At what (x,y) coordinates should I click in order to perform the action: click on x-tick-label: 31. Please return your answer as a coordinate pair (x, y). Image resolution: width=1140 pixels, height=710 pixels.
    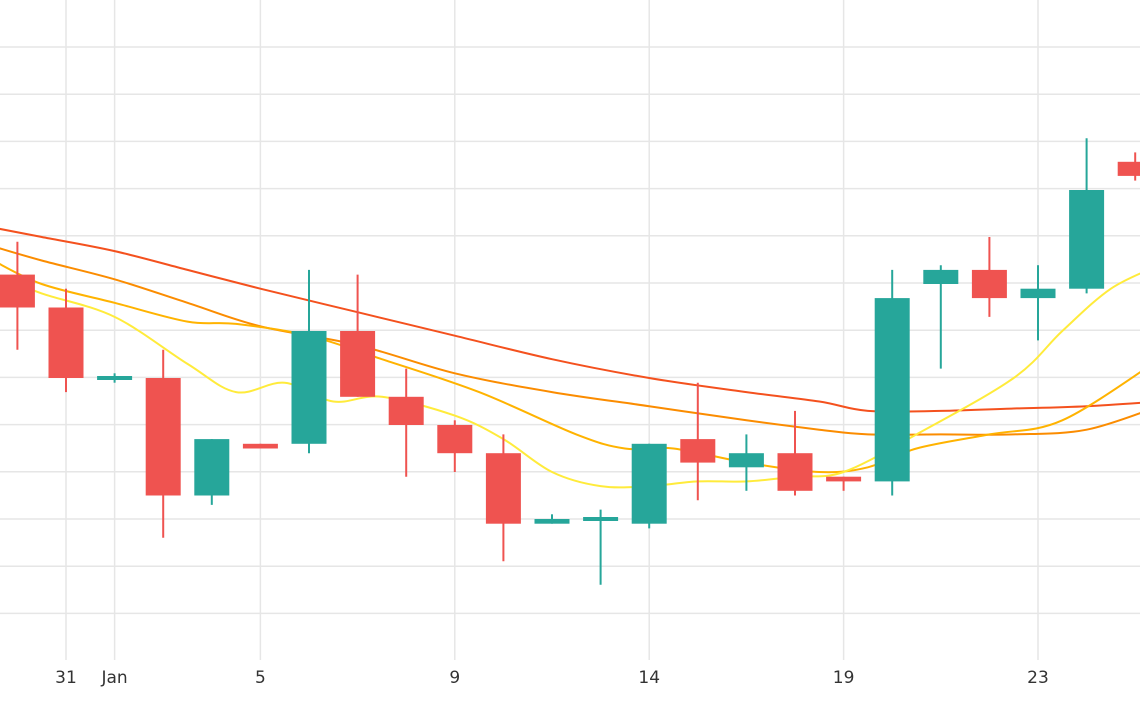
    Looking at the image, I should click on (66, 678).